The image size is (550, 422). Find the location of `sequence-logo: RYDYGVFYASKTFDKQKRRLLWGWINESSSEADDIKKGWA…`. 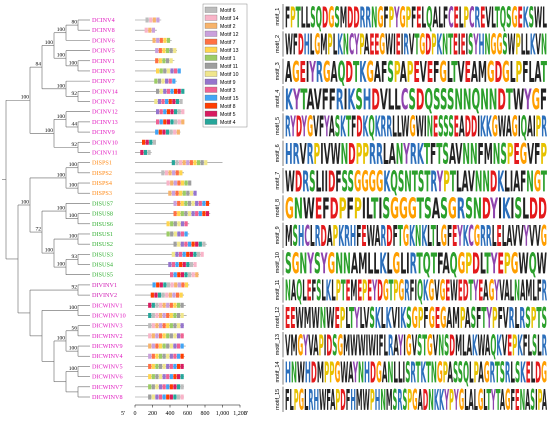

sequence-logo: RYDYGVFYASKTFDKQKRRLLWGWINESSSEADDIKKGWA… is located at coordinates (416, 127).